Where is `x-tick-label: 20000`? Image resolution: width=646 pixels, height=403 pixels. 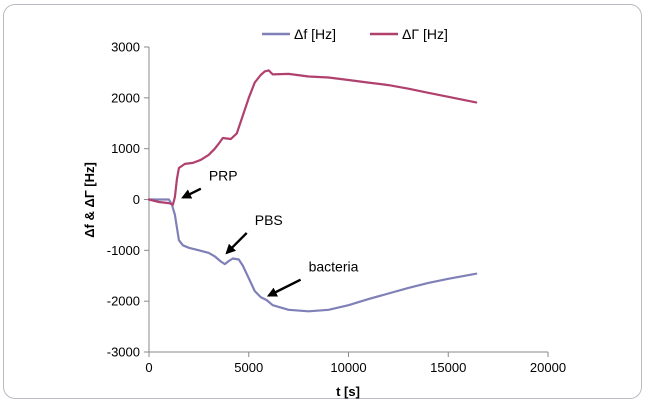
x-tick-label: 20000 is located at coordinates (548, 367).